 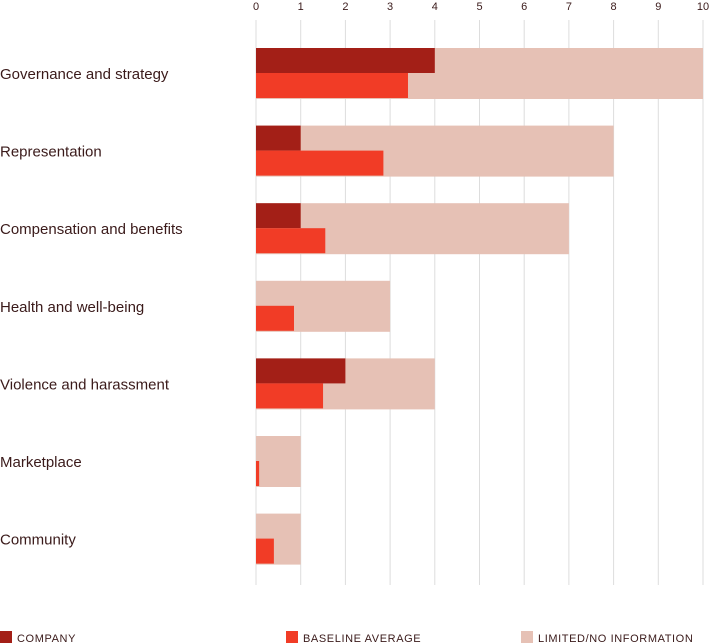 I want to click on x-axis-ticks: 0 1 2 3 4 5 6 7 8 9 10, so click(x=481, y=7).